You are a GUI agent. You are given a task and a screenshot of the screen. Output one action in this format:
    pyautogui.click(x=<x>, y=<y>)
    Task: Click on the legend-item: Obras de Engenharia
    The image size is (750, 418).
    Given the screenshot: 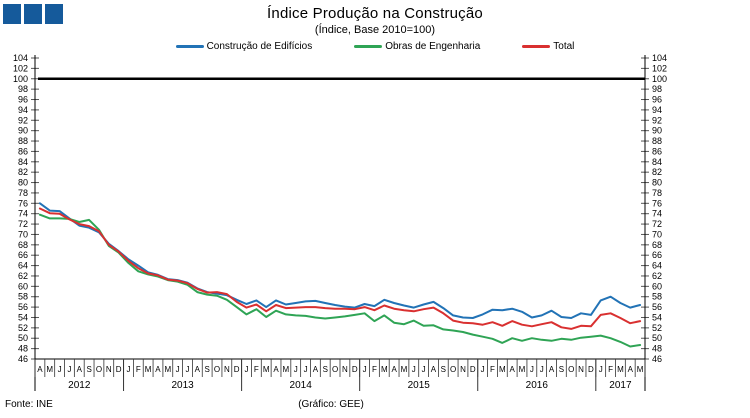 What is the action you would take?
    pyautogui.click(x=417, y=46)
    